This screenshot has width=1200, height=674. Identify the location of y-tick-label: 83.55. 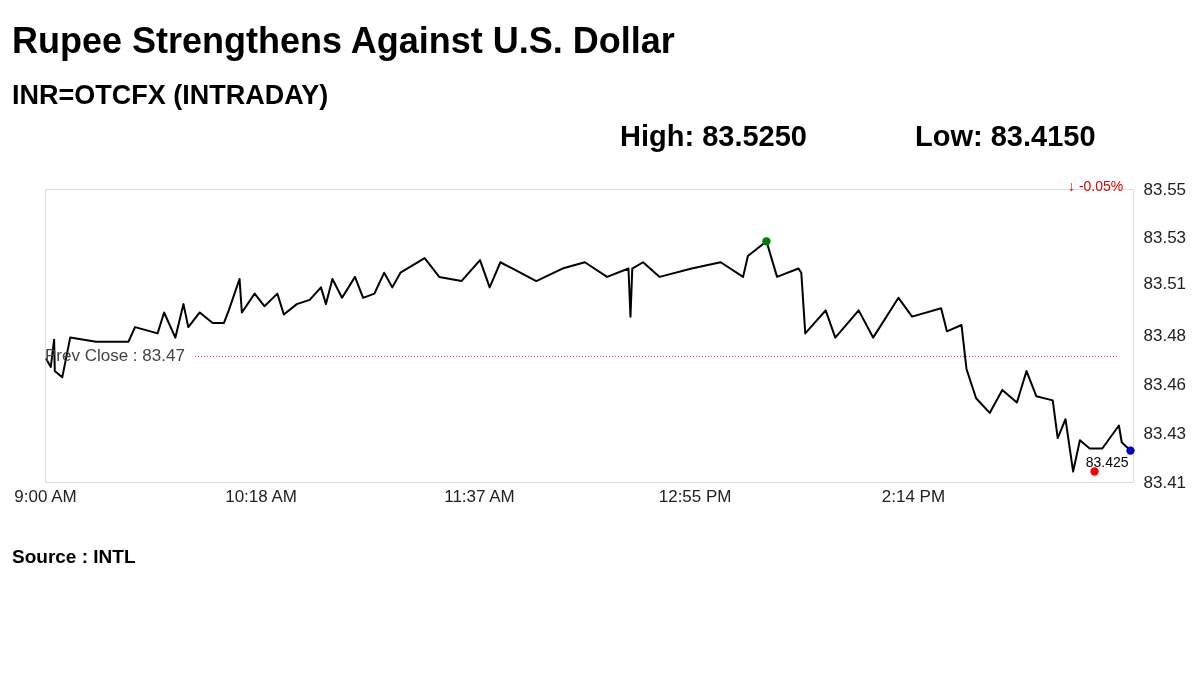
(1165, 189).